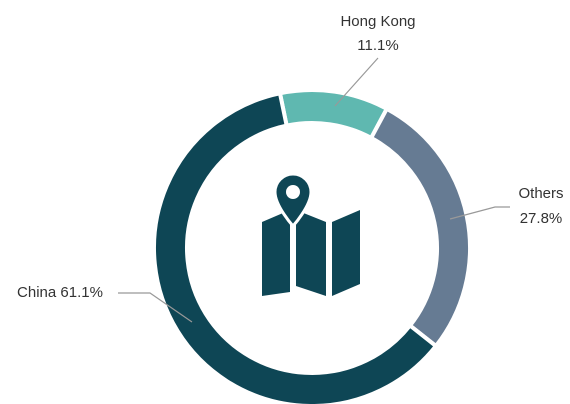 The height and width of the screenshot is (404, 570). I want to click on map-icon, so click(311, 234).